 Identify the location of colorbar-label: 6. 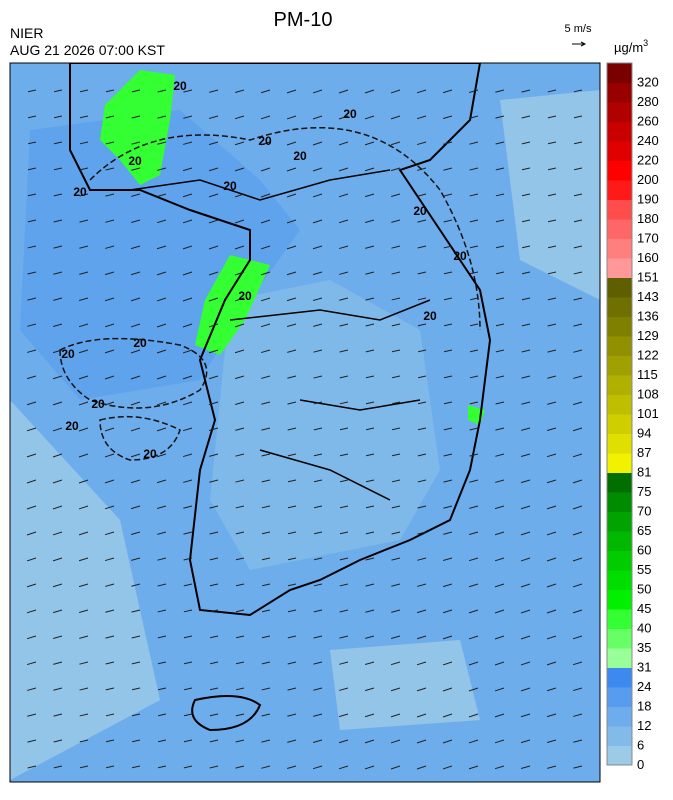
(640, 745).